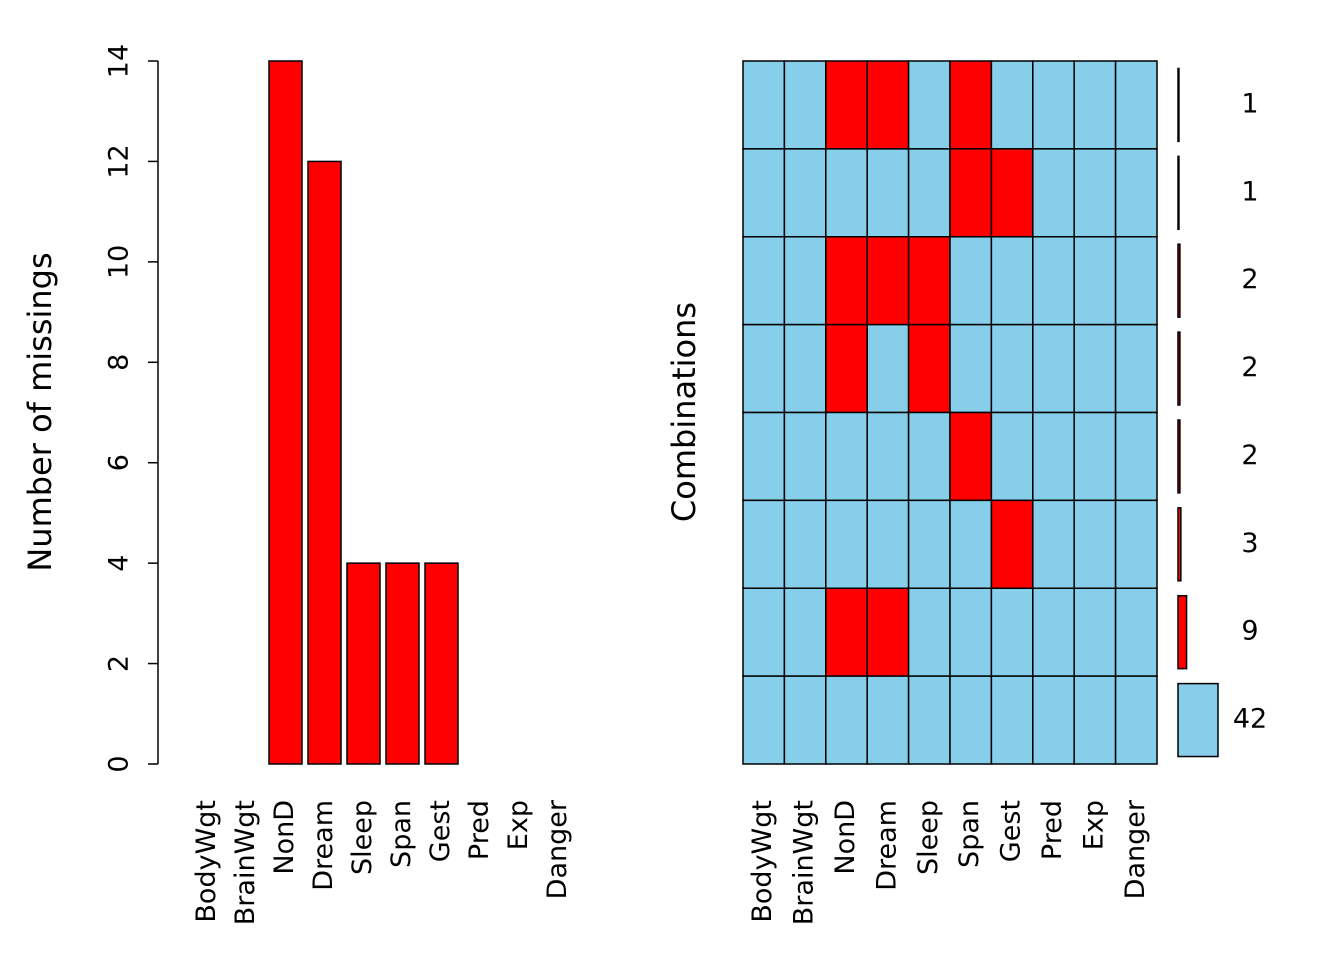  Describe the element at coordinates (119, 462) in the screenshot. I see `y-tick-label: 6` at that location.